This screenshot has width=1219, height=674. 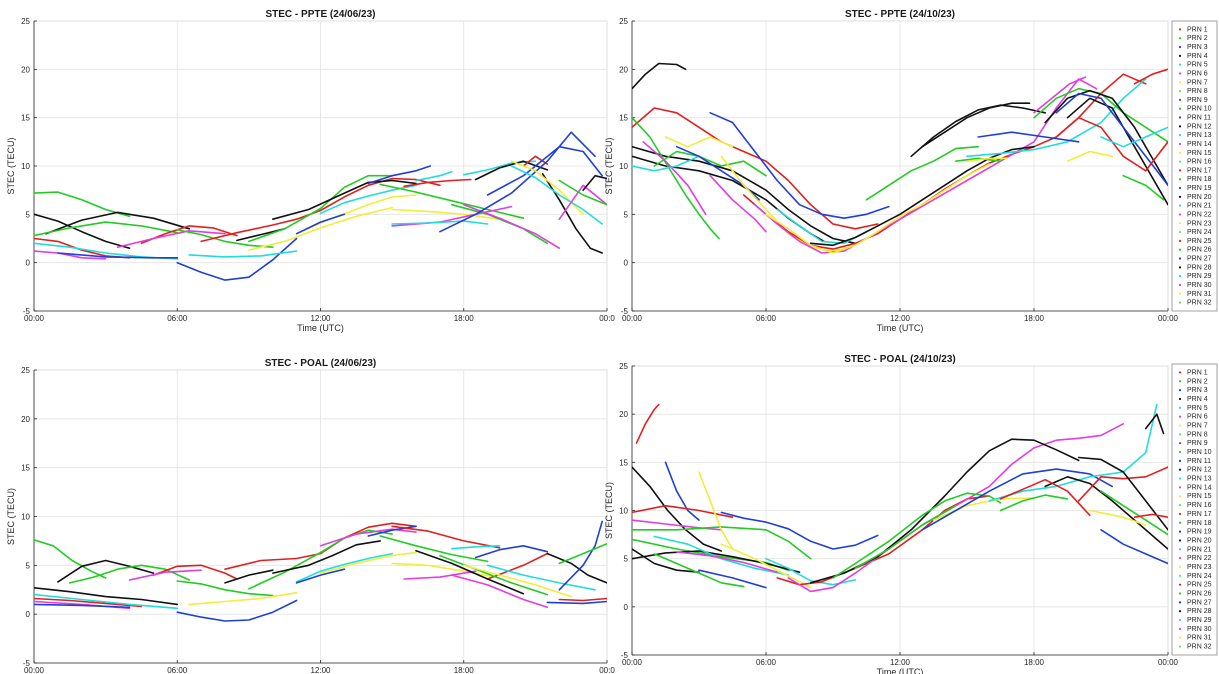 What do you see at coordinates (1199, 549) in the screenshot?
I see `legend-entry: PRN 21` at bounding box center [1199, 549].